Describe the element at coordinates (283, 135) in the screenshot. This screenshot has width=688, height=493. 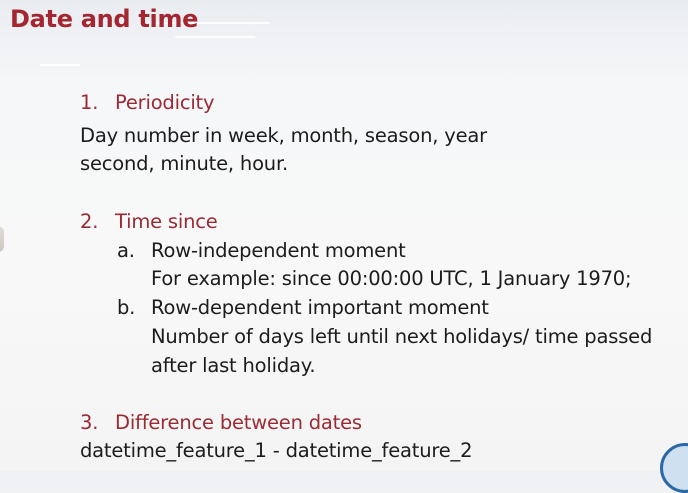
I see `section-1-body-line-1: Day number in week, month, season, year` at that location.